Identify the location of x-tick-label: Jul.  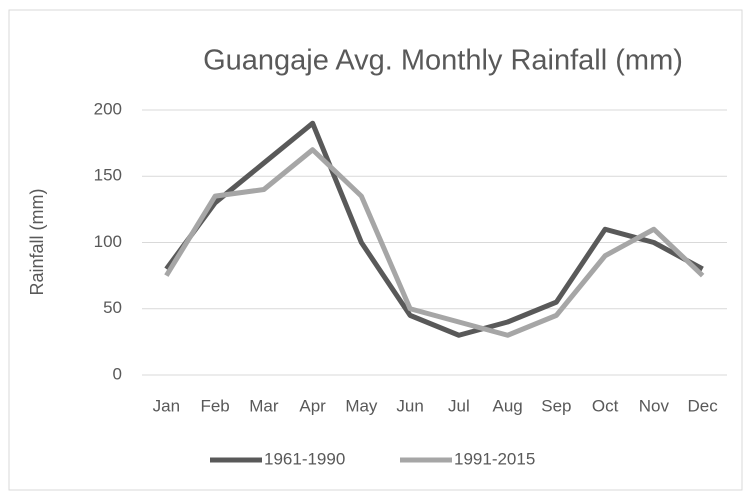
(459, 405).